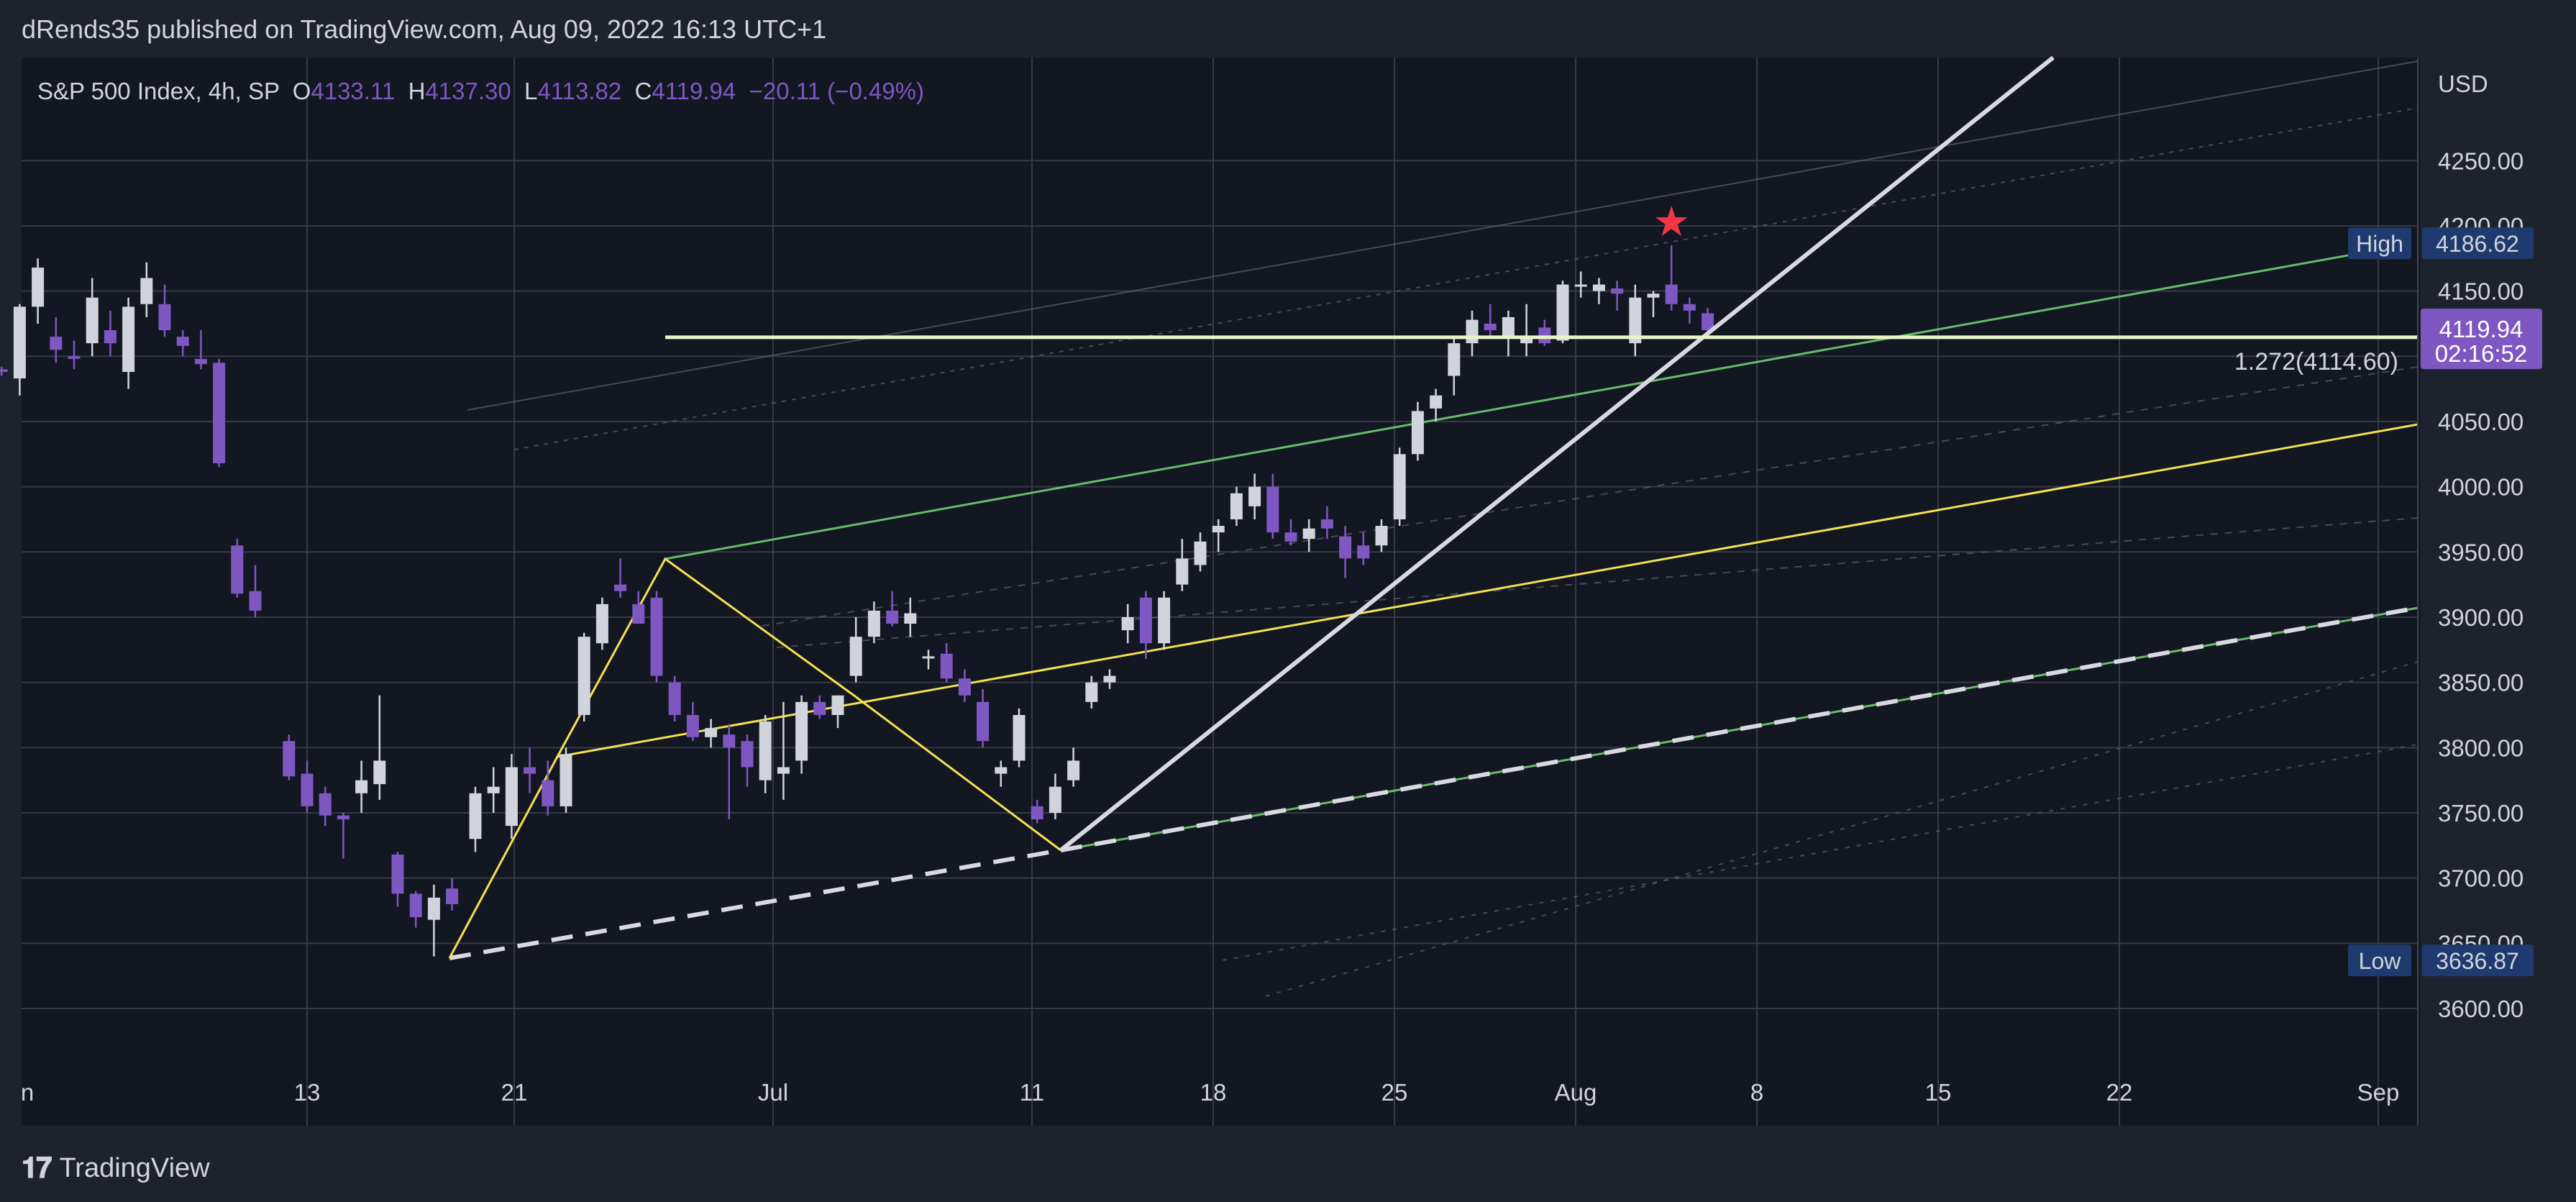  Describe the element at coordinates (2441, 961) in the screenshot. I see `low-badge: Low 3636.87` at that location.